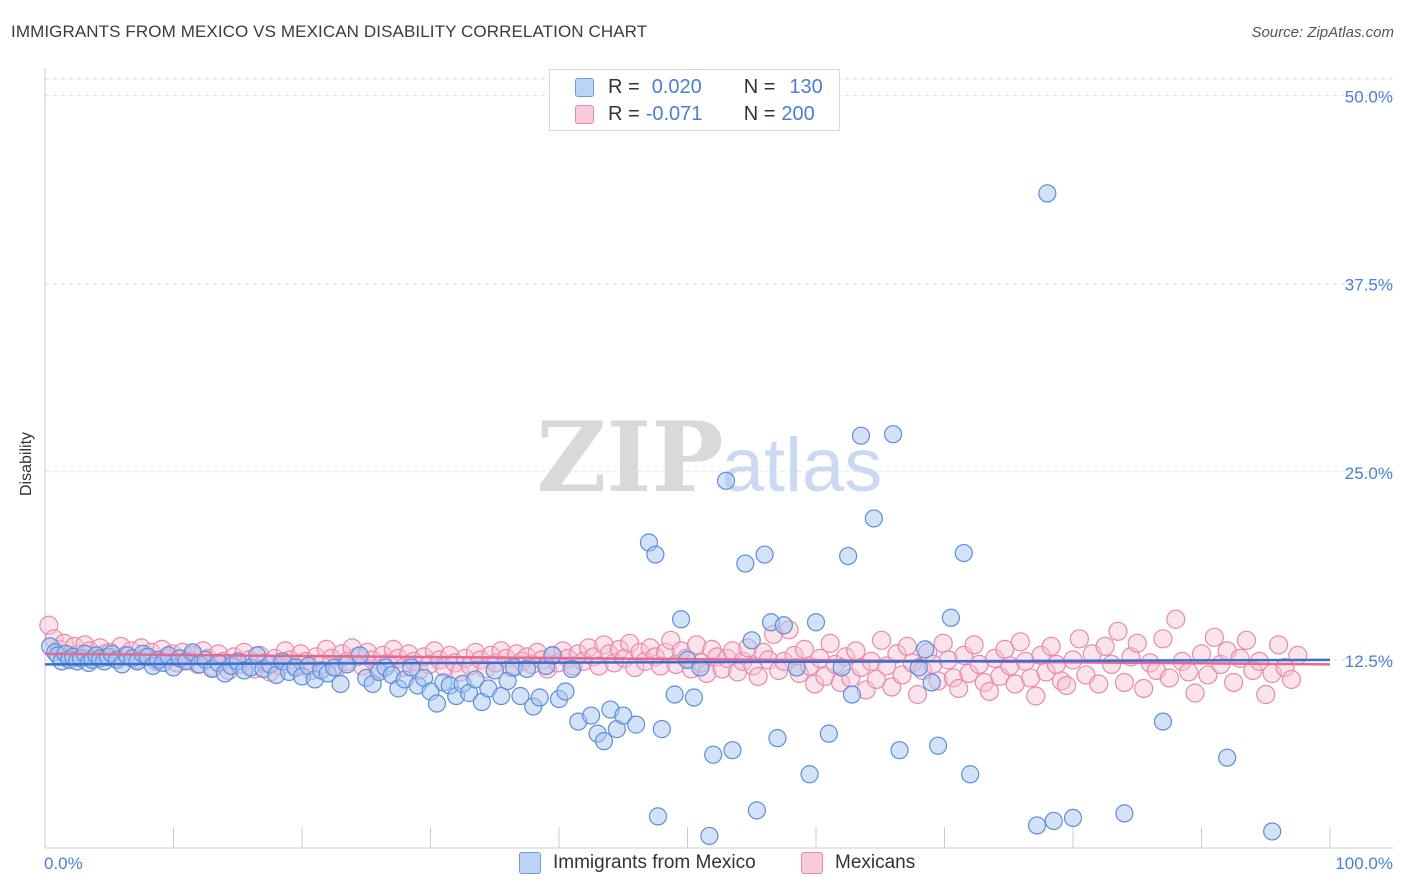 The image size is (1406, 892). I want to click on y-tick-label: 37.5%, so click(1369, 285).